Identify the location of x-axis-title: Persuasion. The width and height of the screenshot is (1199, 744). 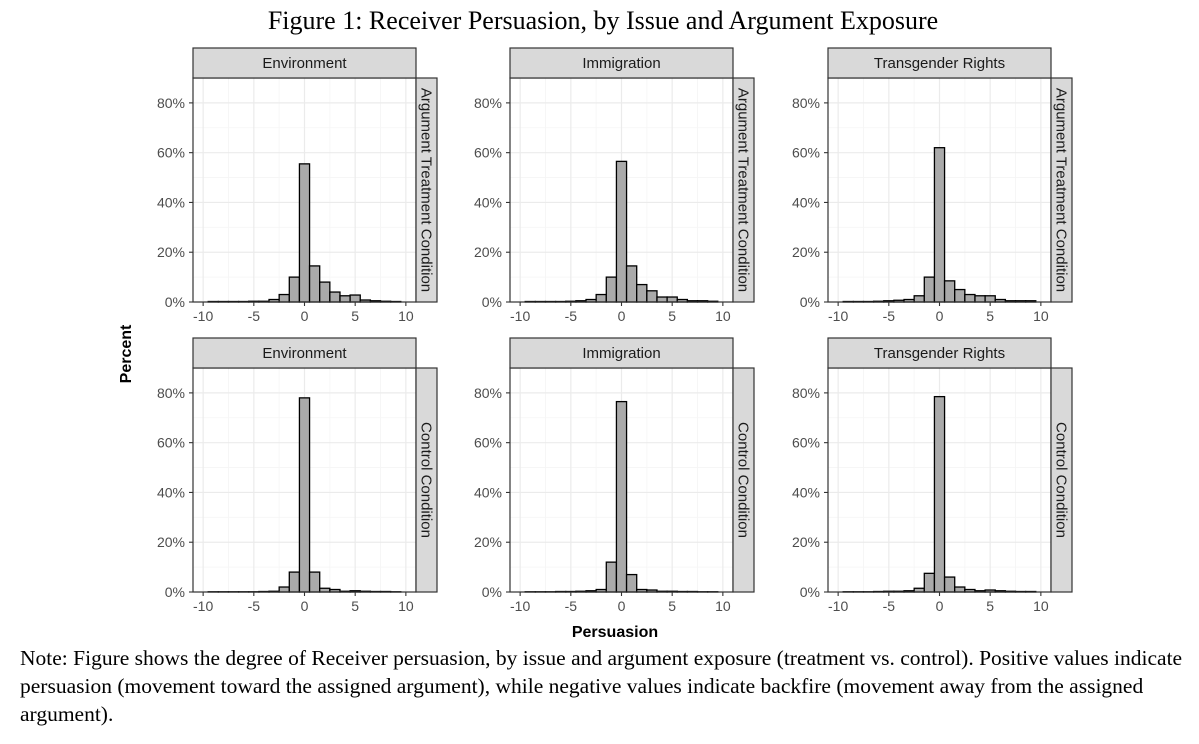
(615, 632).